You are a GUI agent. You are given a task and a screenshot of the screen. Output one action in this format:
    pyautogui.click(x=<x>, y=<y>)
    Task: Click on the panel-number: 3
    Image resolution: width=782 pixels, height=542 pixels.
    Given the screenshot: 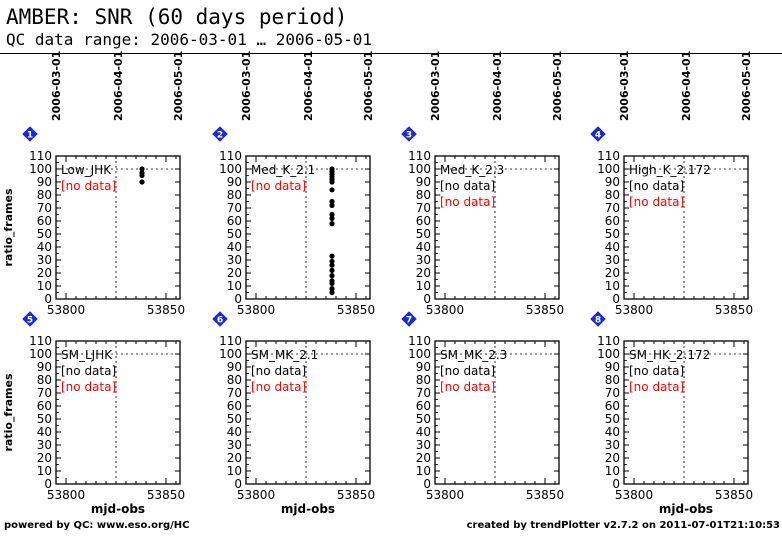 What is the action you would take?
    pyautogui.click(x=409, y=136)
    